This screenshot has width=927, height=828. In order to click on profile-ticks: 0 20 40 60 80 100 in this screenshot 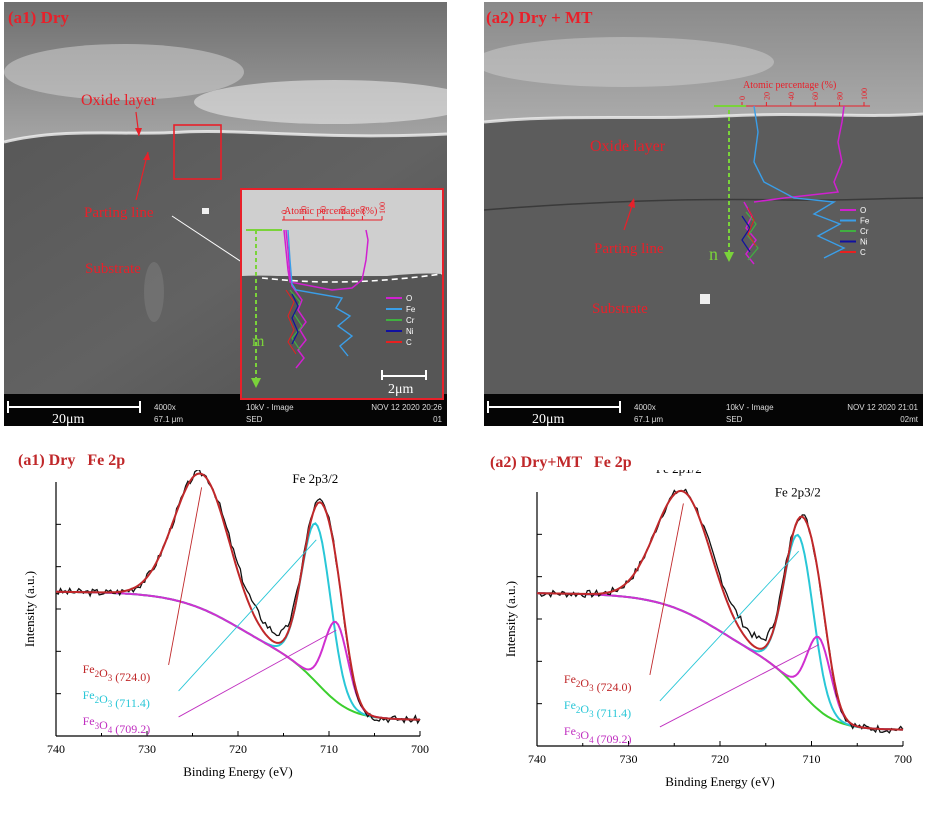, I will do `click(803, 97)`.